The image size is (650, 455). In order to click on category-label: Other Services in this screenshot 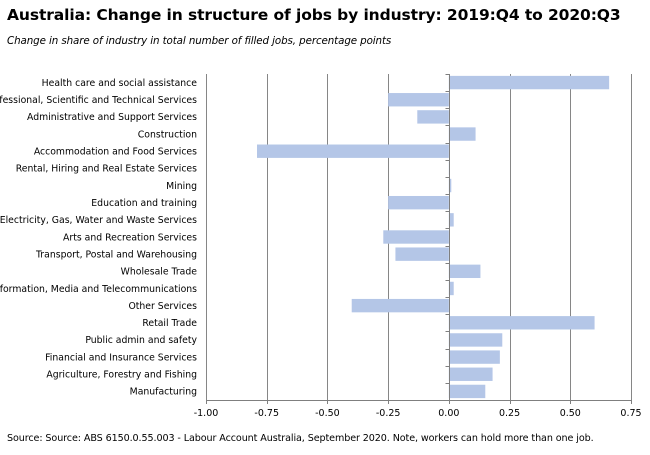, I will do `click(162, 306)`.